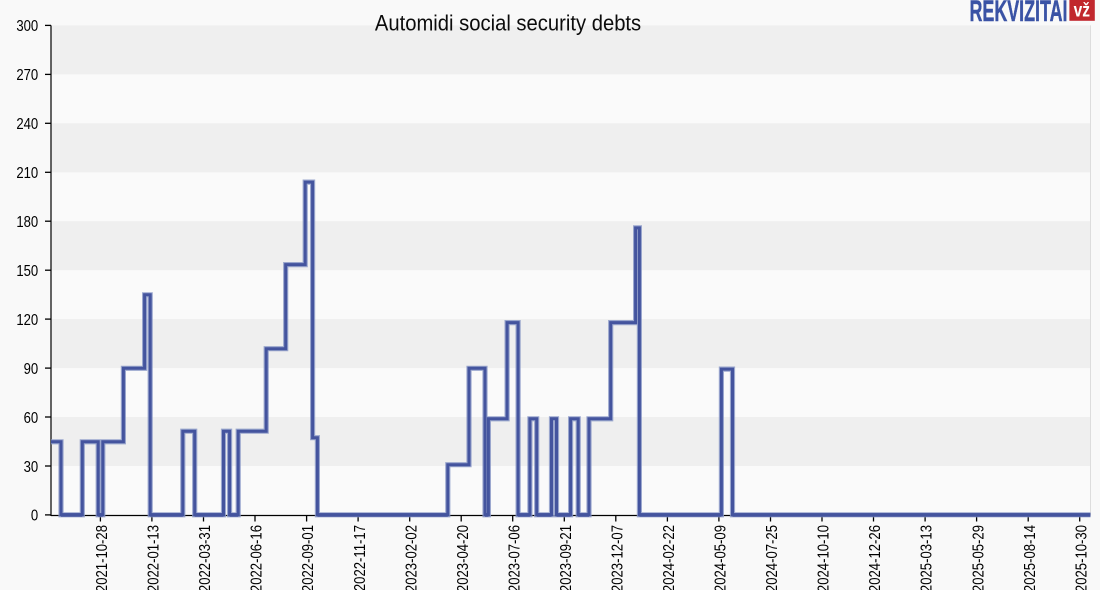 The width and height of the screenshot is (1100, 590). What do you see at coordinates (27, 26) in the screenshot?
I see `svg-text: 300` at bounding box center [27, 26].